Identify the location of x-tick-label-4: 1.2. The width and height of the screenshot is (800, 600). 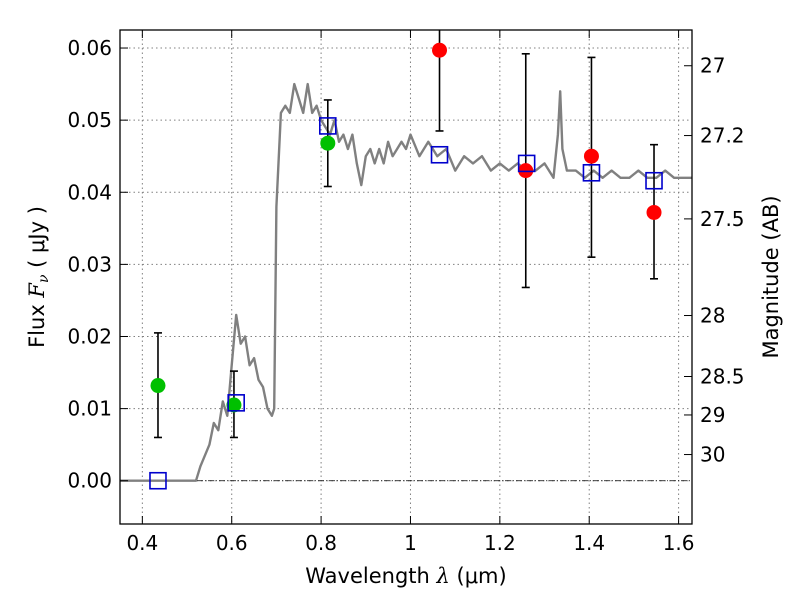
(500, 543).